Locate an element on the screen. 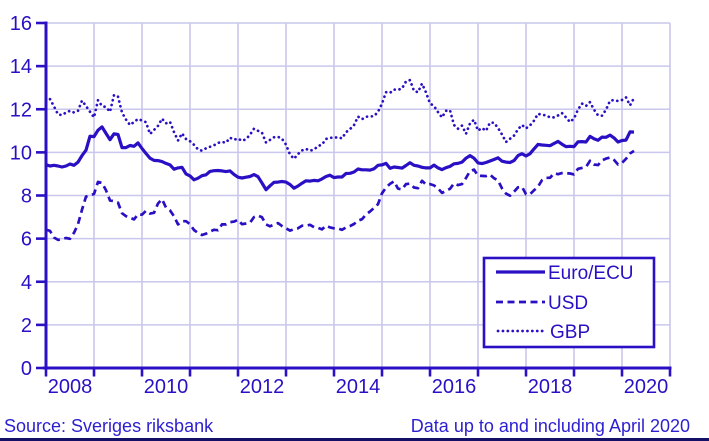  legend-label-usd: USD is located at coordinates (568, 303).